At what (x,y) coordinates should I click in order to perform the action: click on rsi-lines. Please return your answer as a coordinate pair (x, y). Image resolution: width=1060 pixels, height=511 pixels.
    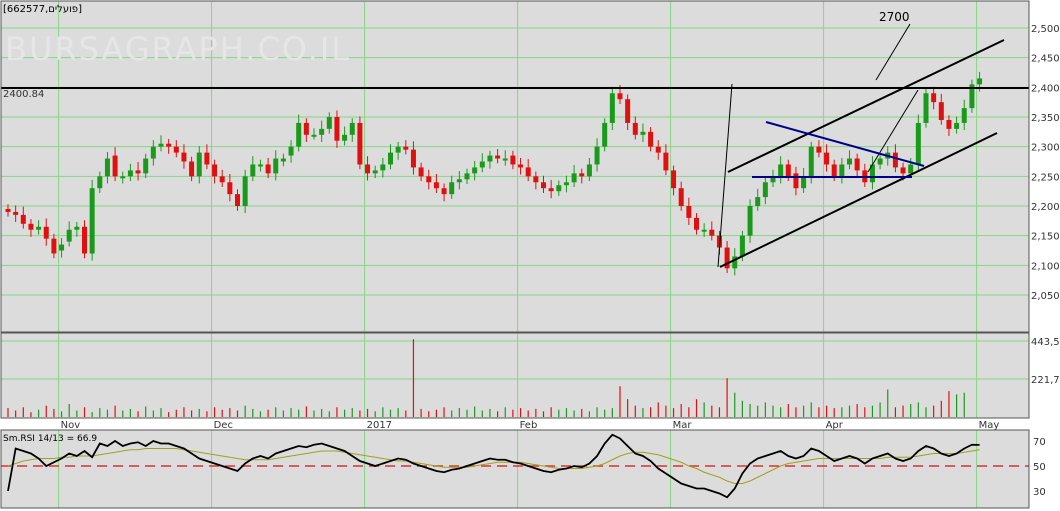
    Looking at the image, I should click on (515, 466).